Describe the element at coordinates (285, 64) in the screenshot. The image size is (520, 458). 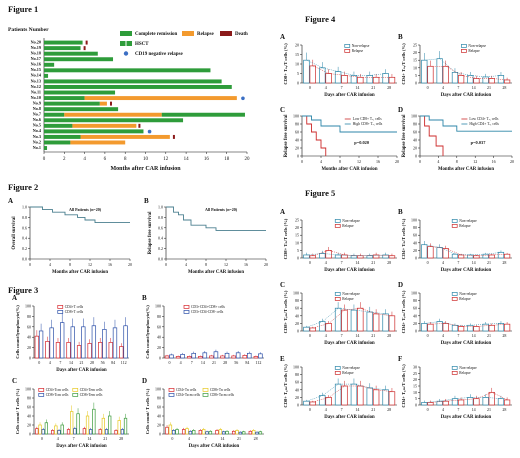
I see `y-axis-label: CD8+ Tₛₑ/T cells (%)` at that location.